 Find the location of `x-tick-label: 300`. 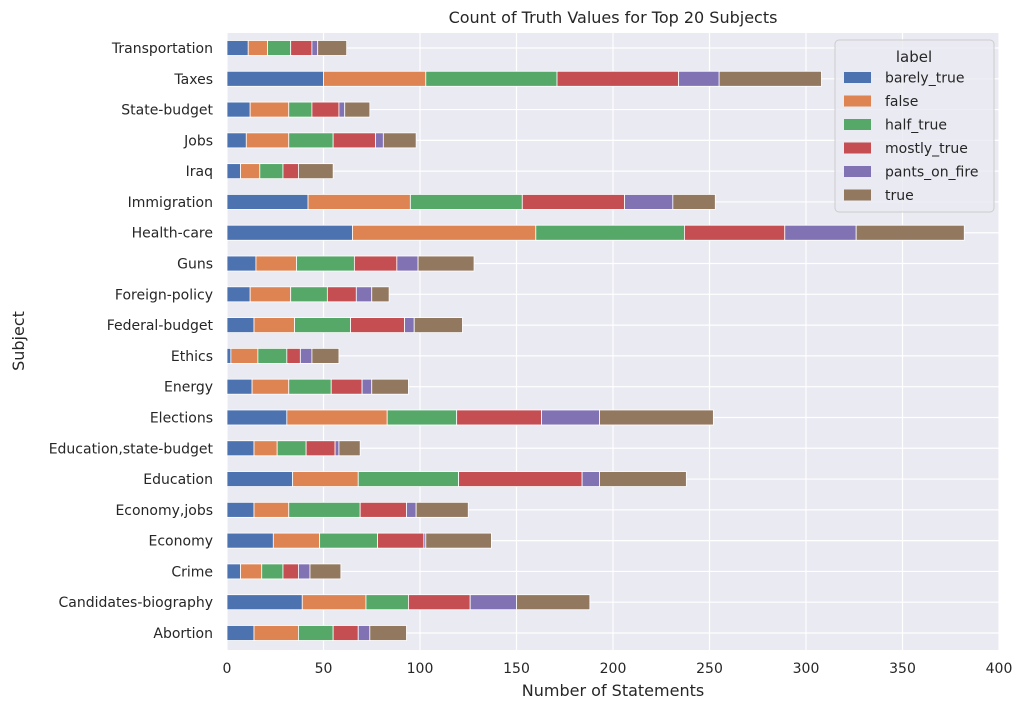

x-tick-label: 300 is located at coordinates (806, 669).